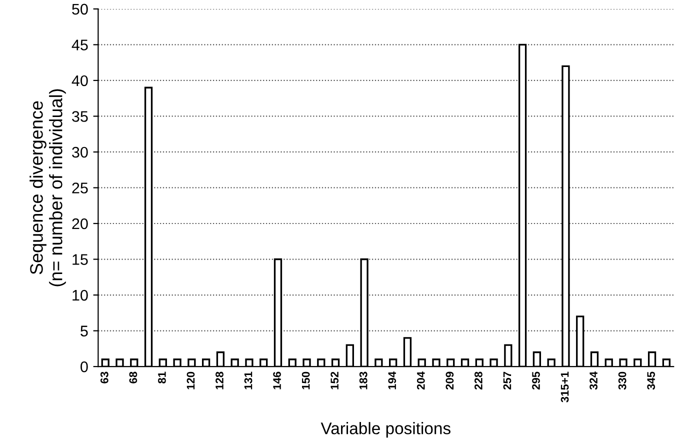 This screenshot has height=447, width=677. Describe the element at coordinates (80, 224) in the screenshot. I see `y-tick-label: 20` at that location.